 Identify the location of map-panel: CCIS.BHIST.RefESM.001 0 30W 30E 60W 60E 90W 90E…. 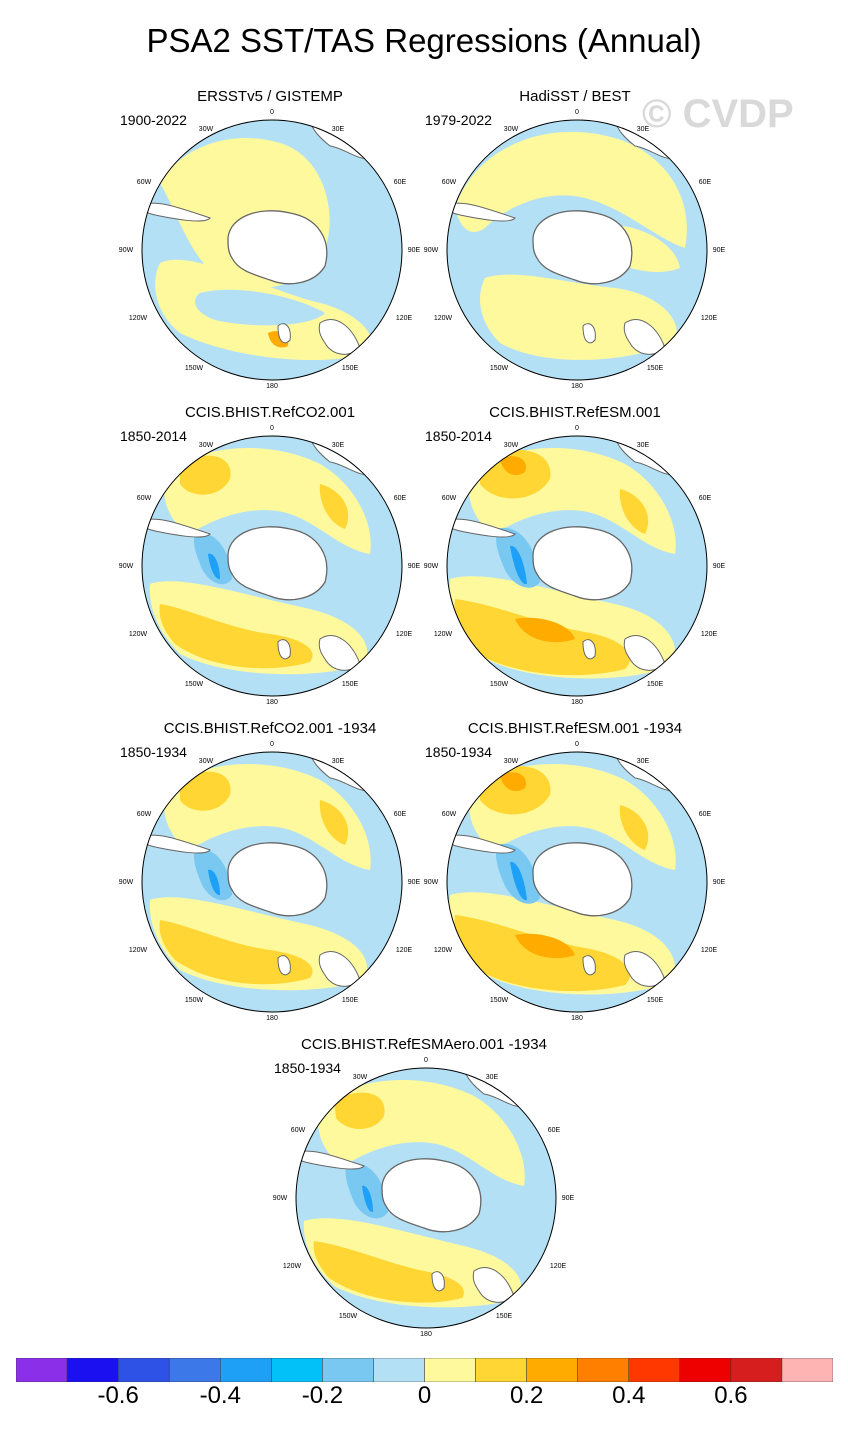
(575, 555).